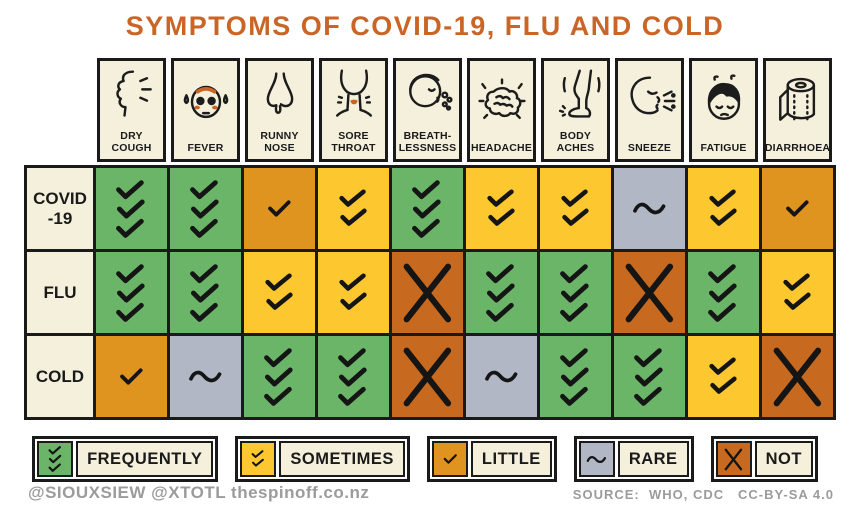  Describe the element at coordinates (723, 376) in the screenshot. I see `cell-cold-fatigue` at that location.